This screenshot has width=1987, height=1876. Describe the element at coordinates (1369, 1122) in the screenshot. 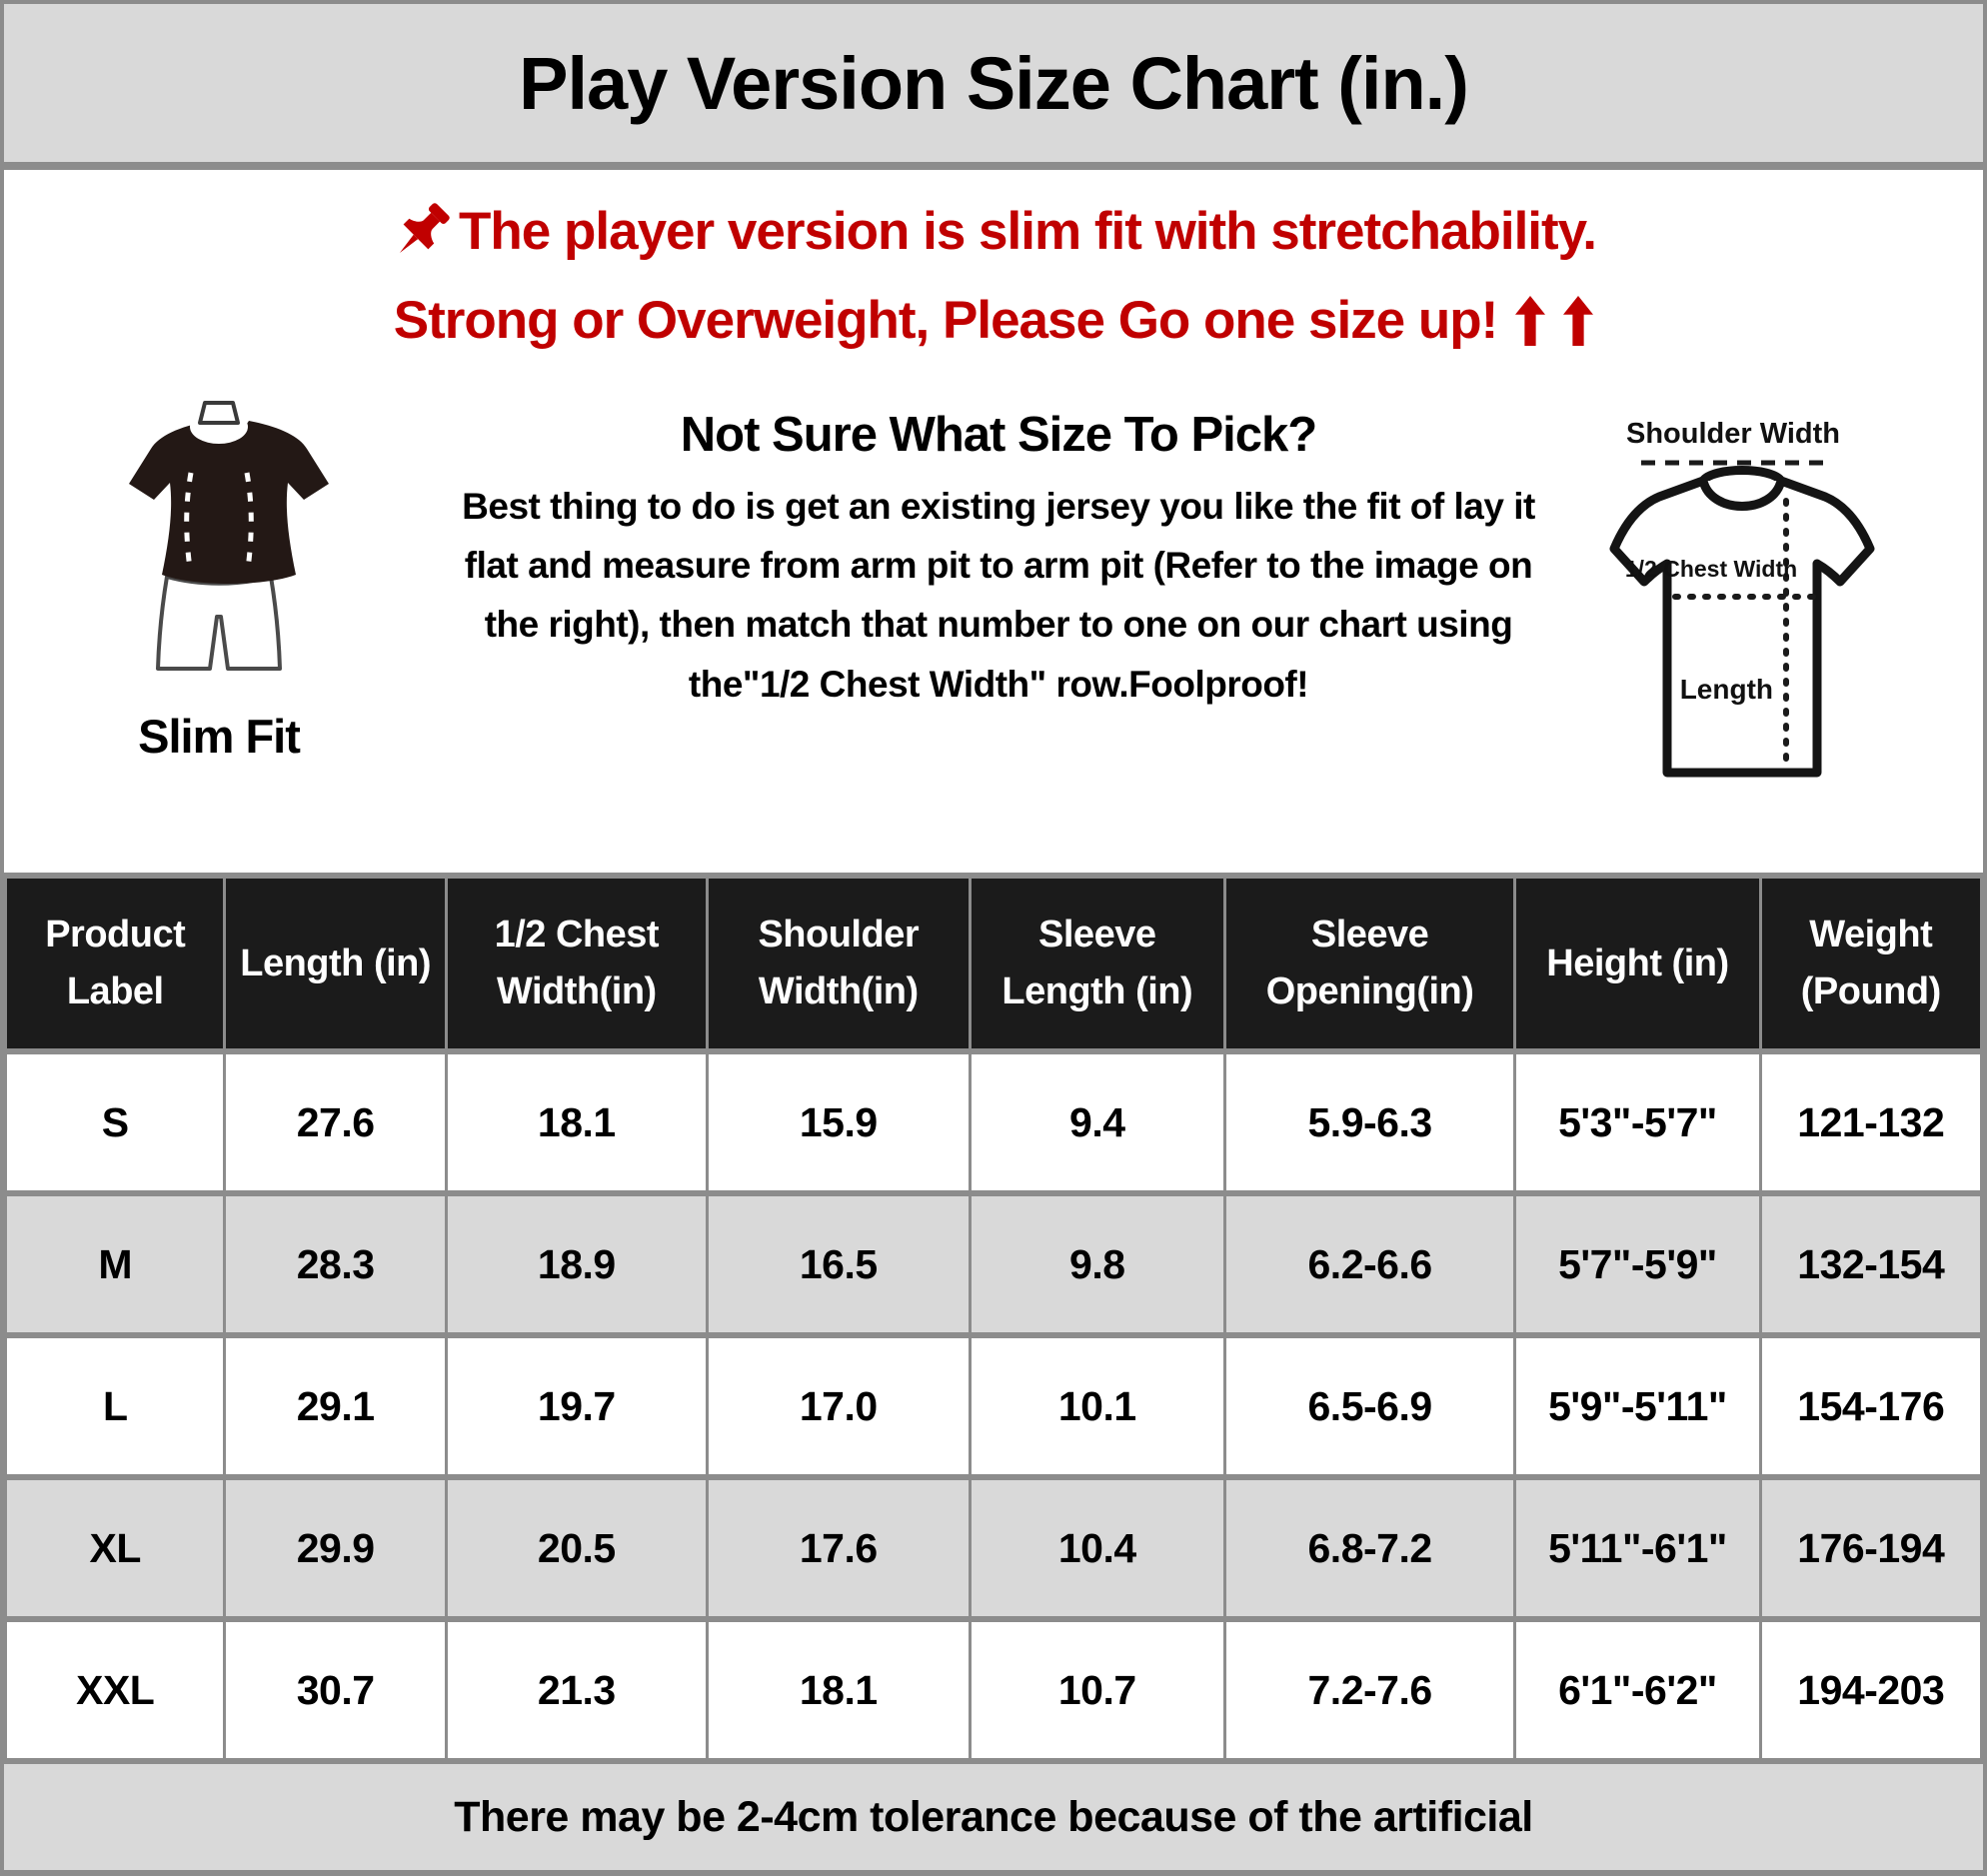

I see `size-cell: 5.9-6.3` at that location.